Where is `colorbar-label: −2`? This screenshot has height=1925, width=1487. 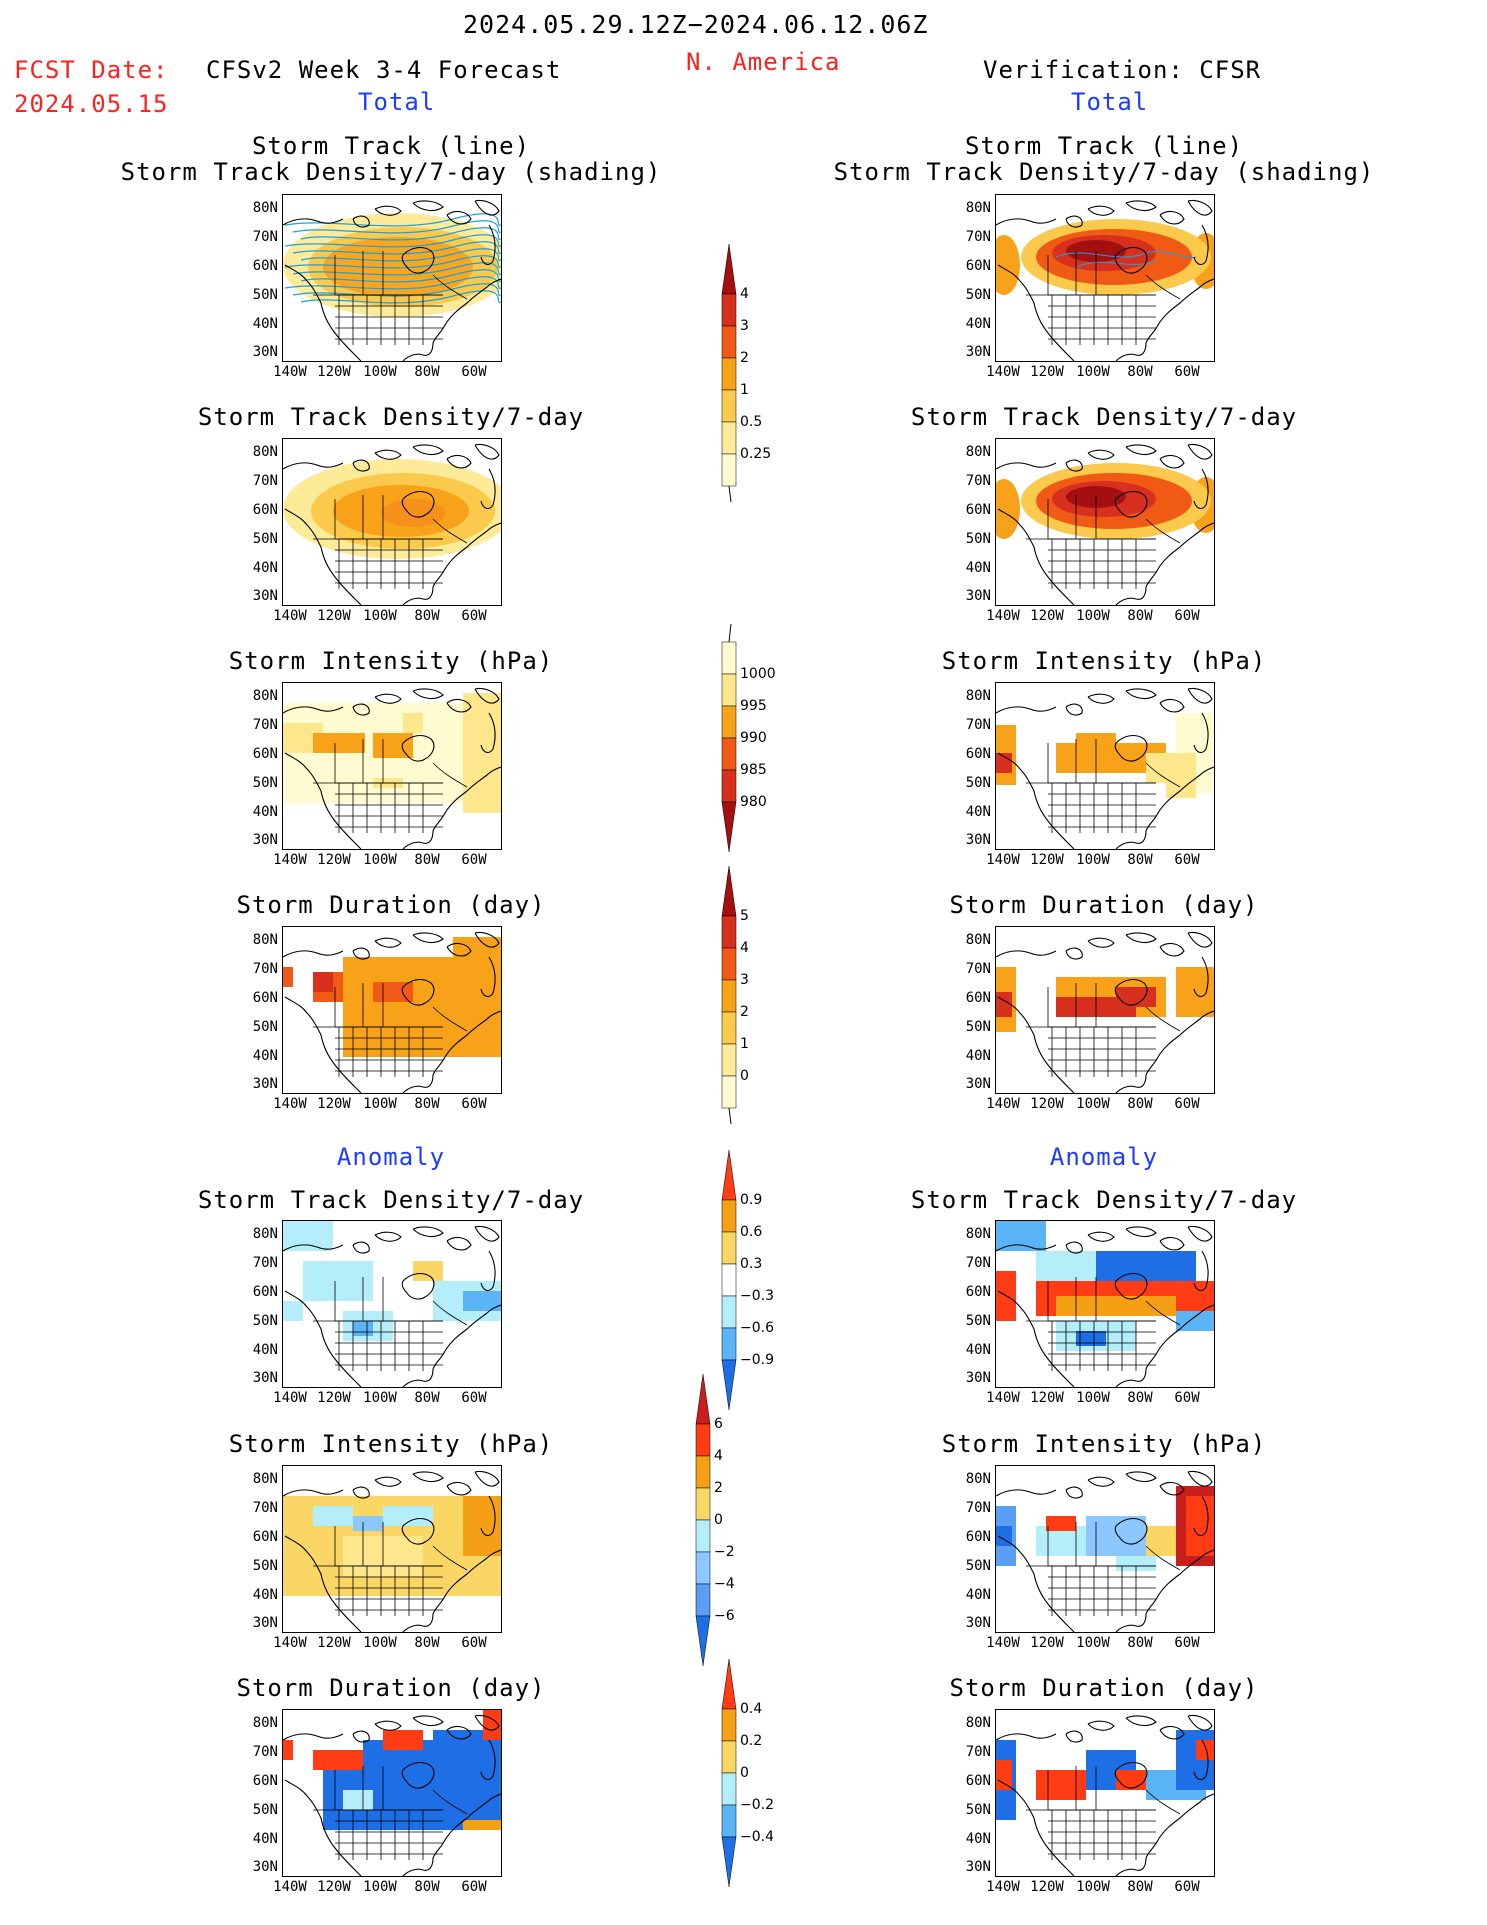
colorbar-label: −2 is located at coordinates (724, 1552).